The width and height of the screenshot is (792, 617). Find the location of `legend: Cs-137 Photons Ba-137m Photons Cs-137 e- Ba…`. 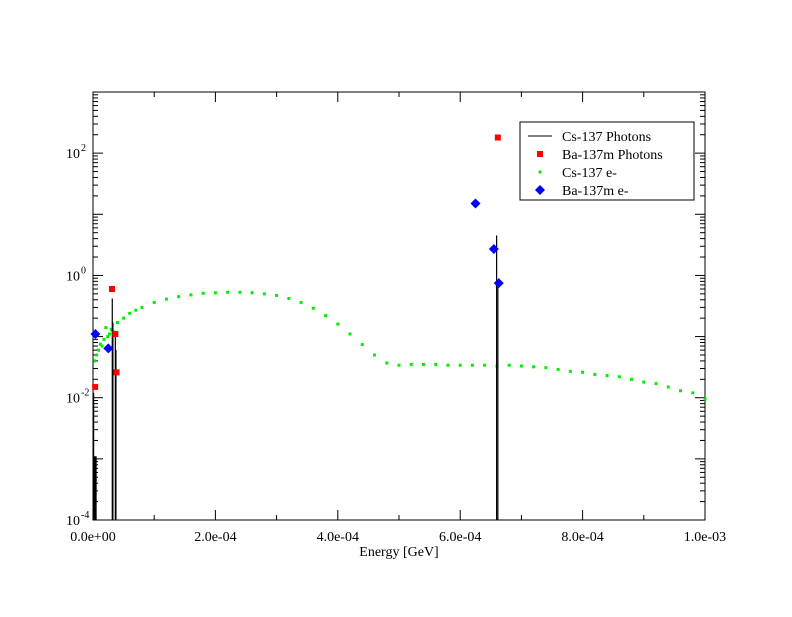

legend: Cs-137 Photons Ba-137m Photons Cs-137 e- Ba… is located at coordinates (607, 161).